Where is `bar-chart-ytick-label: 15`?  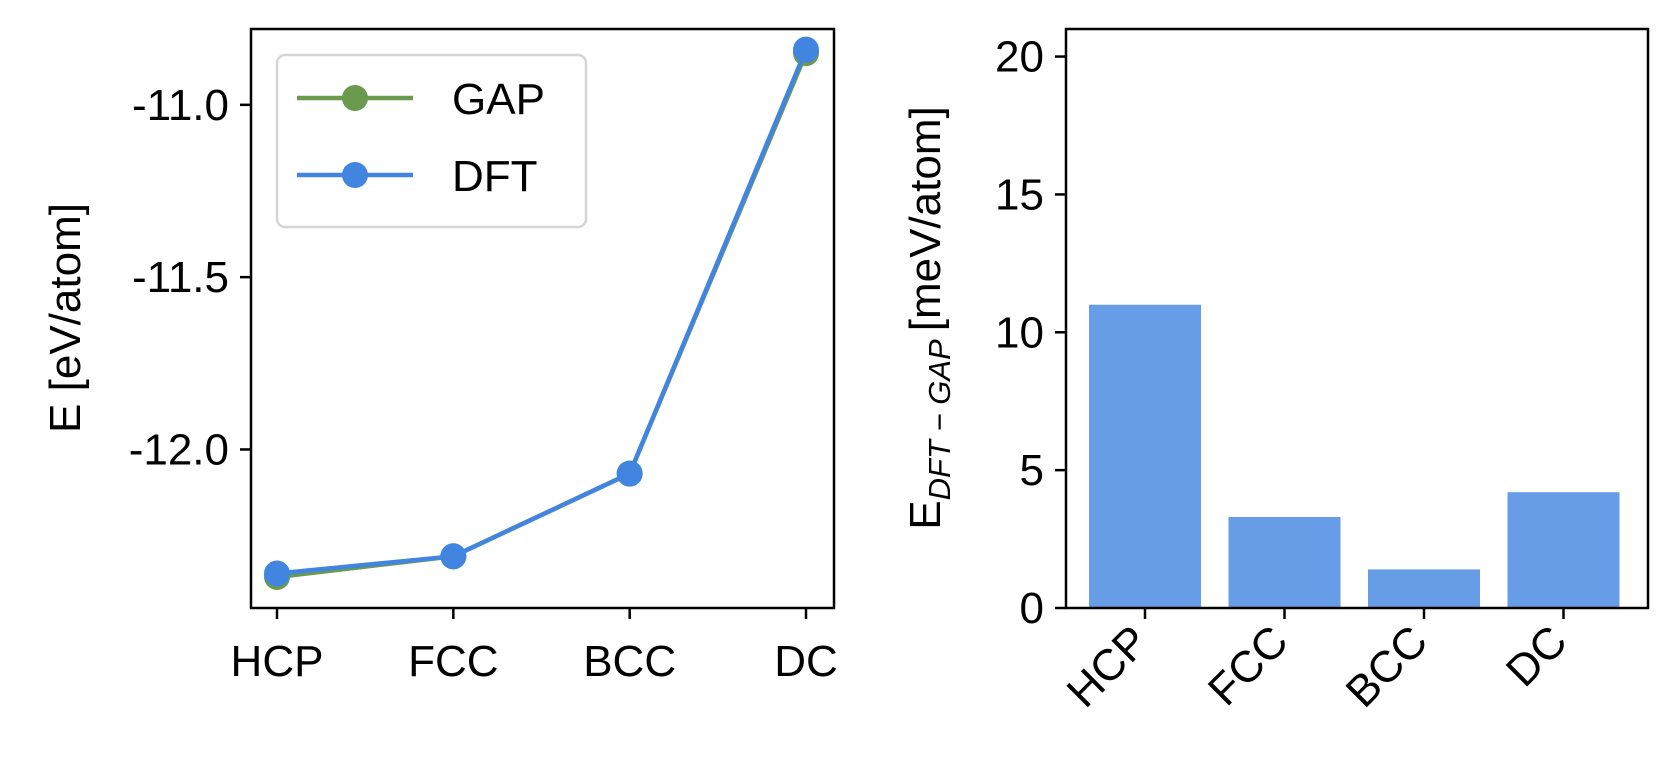 bar-chart-ytick-label: 15 is located at coordinates (1019, 194).